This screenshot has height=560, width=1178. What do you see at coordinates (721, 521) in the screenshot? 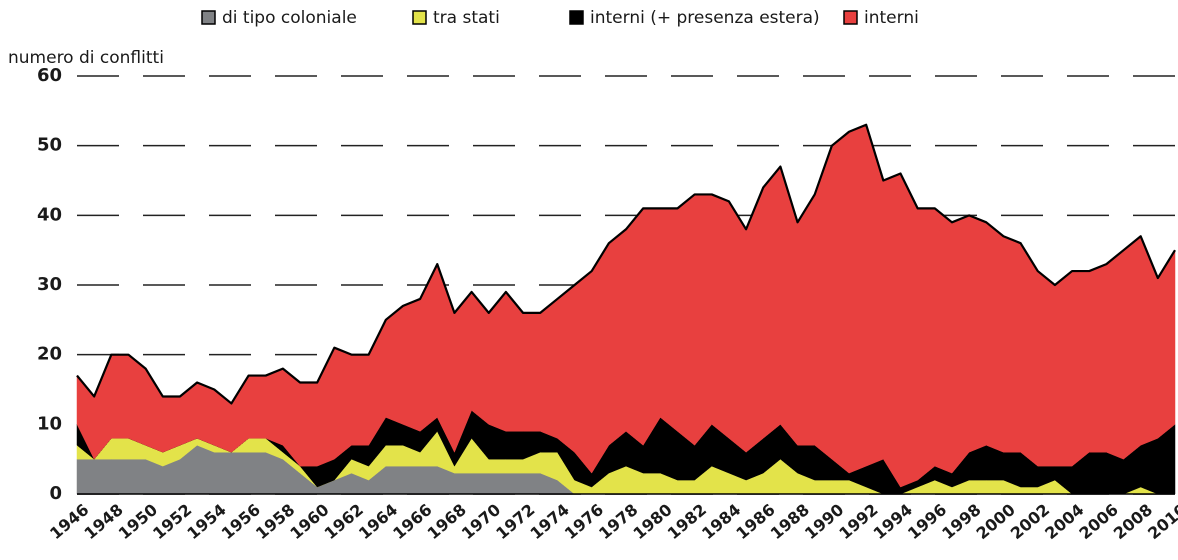
I see `x-tick-label: 1984` at bounding box center [721, 521].